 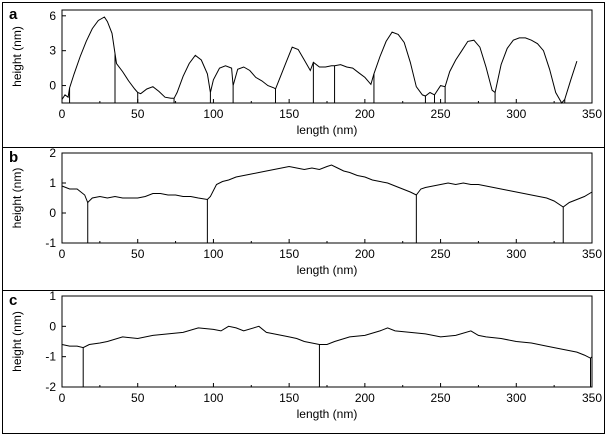 I want to click on panel-label: b, so click(x=13, y=157).